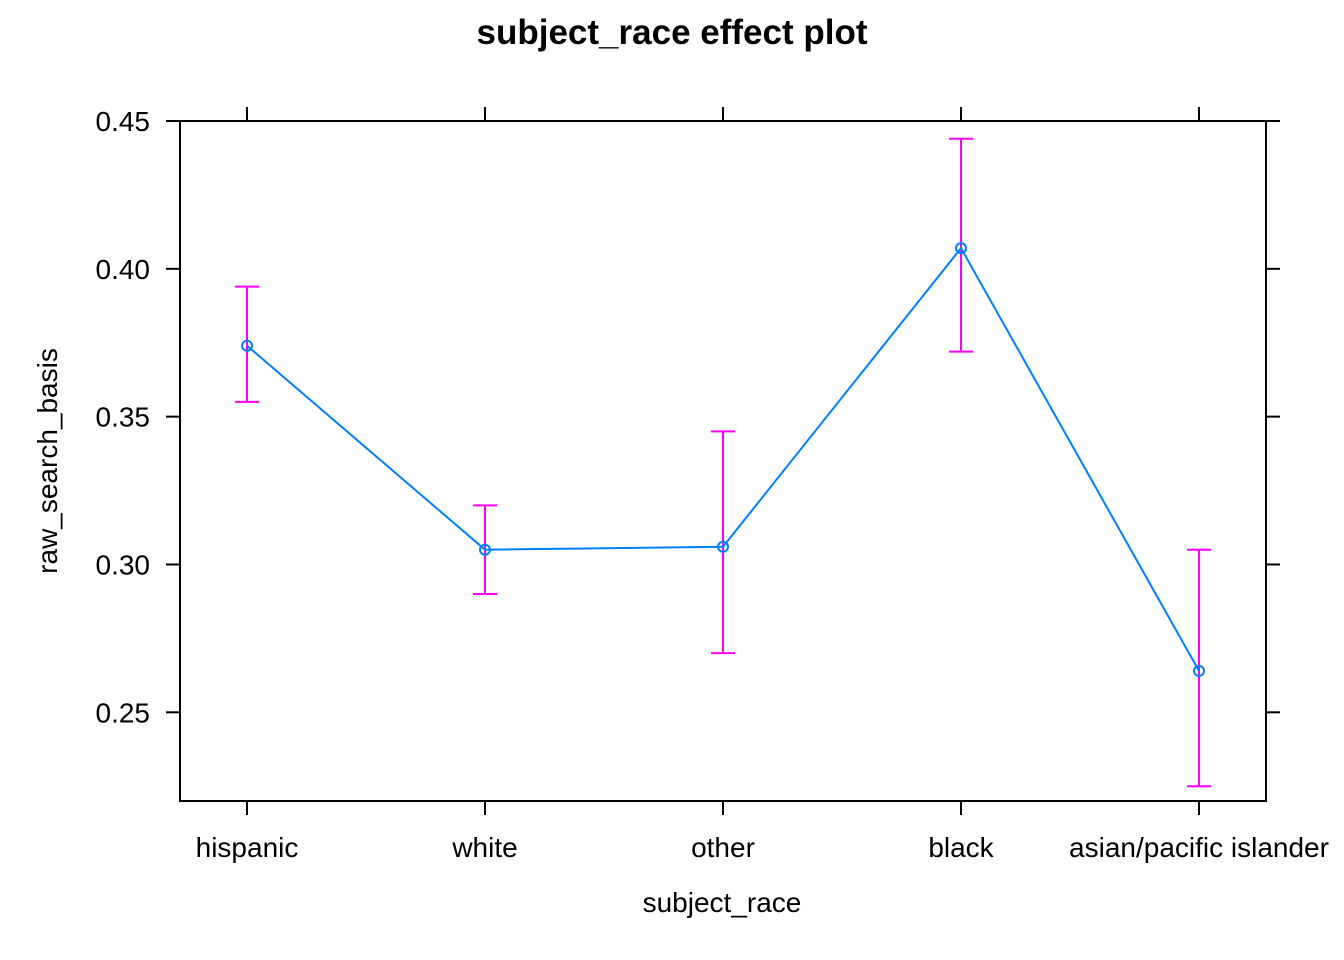 The width and height of the screenshot is (1344, 960). What do you see at coordinates (123, 564) in the screenshot?
I see `y-tick-label: 0.30` at bounding box center [123, 564].